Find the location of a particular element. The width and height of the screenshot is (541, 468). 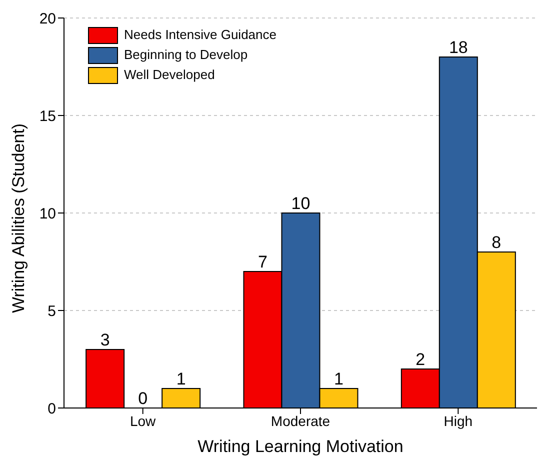

legend-label: Beginning to Develop is located at coordinates (186, 55).